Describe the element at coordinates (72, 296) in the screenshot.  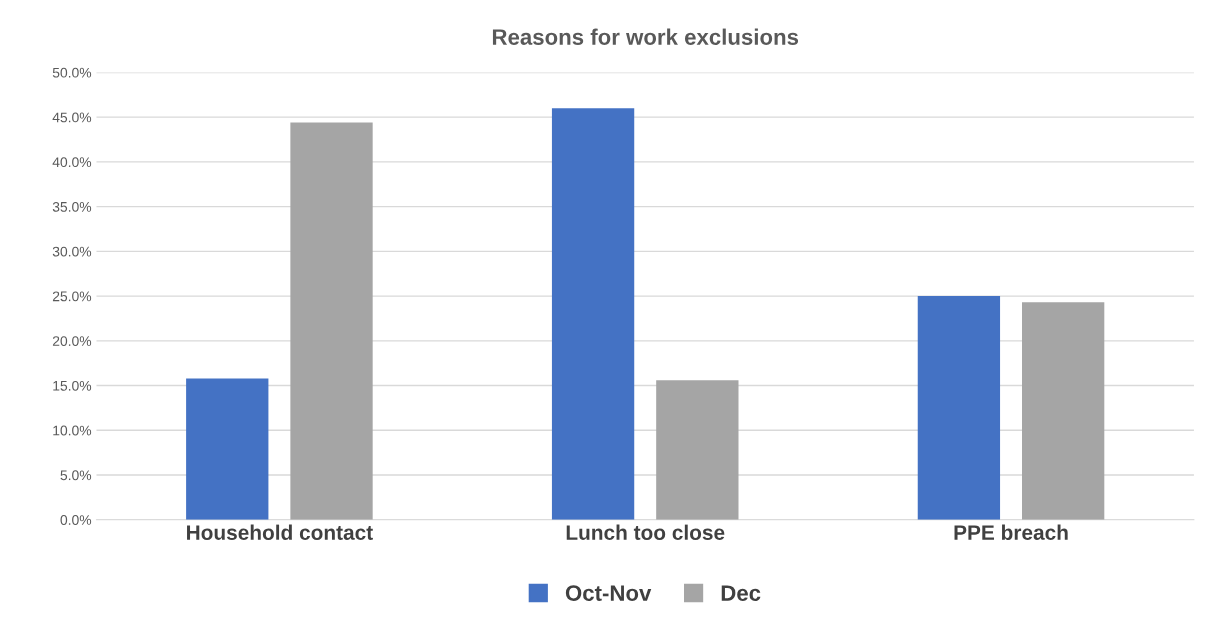
I see `y-tick-label: 25.0%` at that location.